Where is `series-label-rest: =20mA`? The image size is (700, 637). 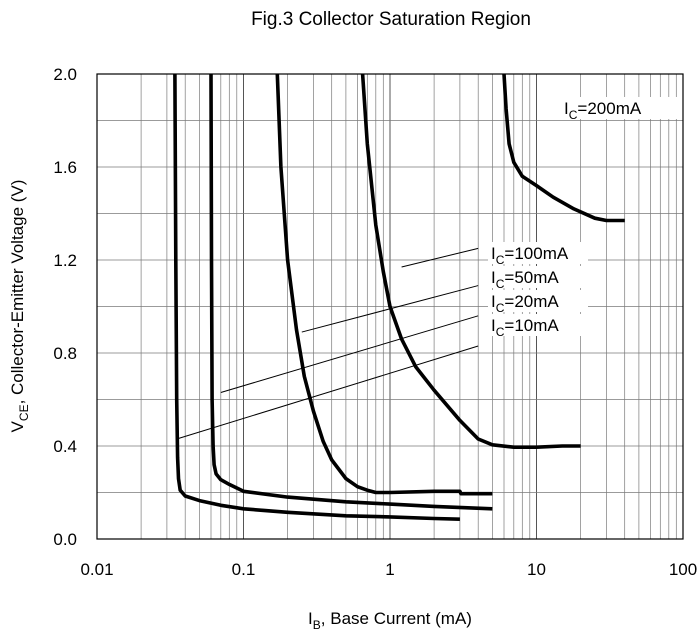 series-label-rest: =20mA is located at coordinates (531, 301).